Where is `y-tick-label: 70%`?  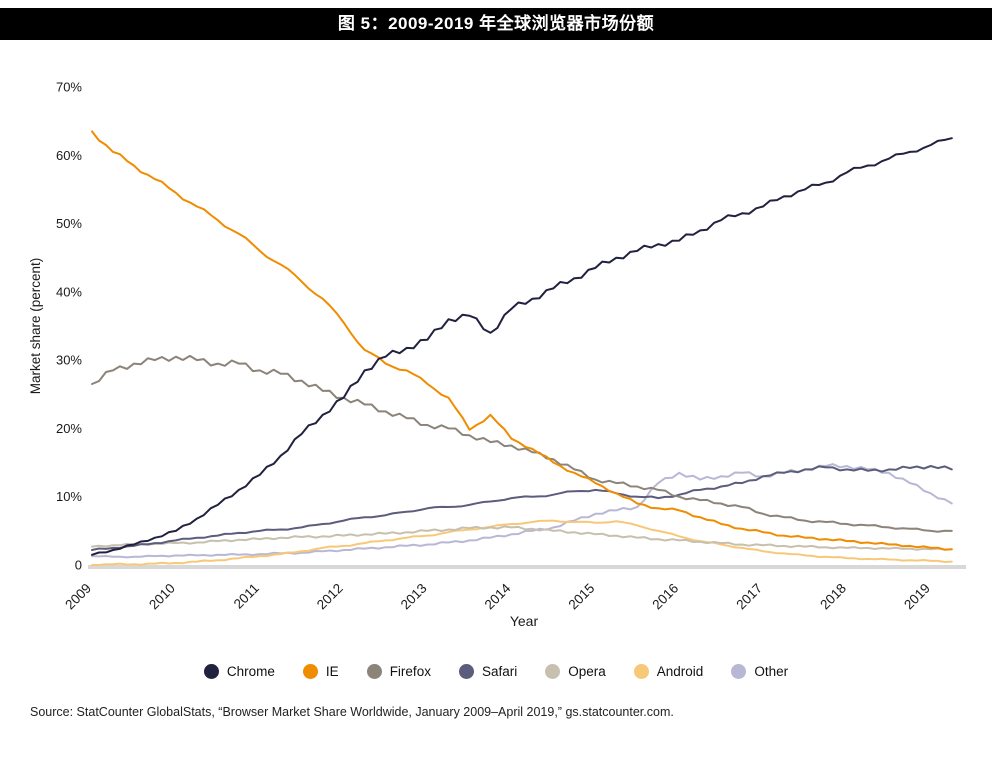 y-tick-label: 70% is located at coordinates (69, 87).